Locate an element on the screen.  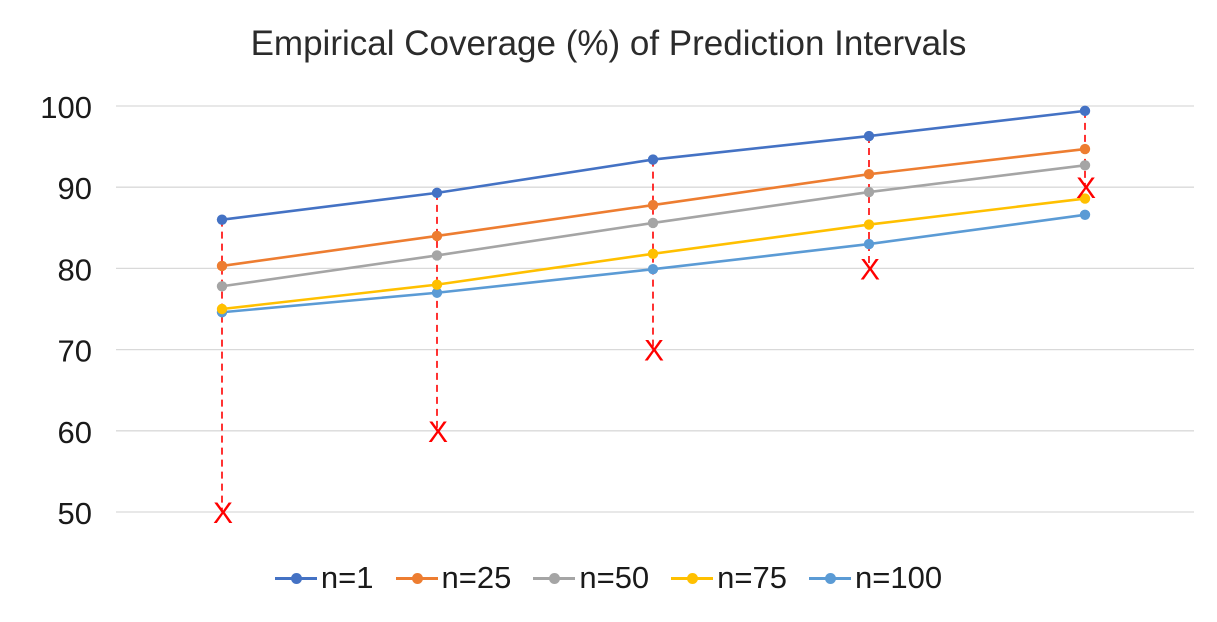
y-tick-label: 100 is located at coordinates (66, 107).